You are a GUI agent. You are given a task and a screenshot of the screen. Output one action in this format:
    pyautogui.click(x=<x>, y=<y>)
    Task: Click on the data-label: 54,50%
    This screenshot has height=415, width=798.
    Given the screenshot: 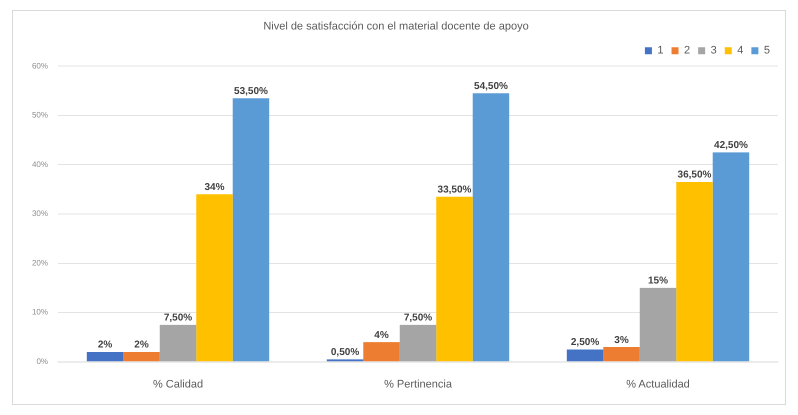 What is the action you would take?
    pyautogui.click(x=491, y=86)
    